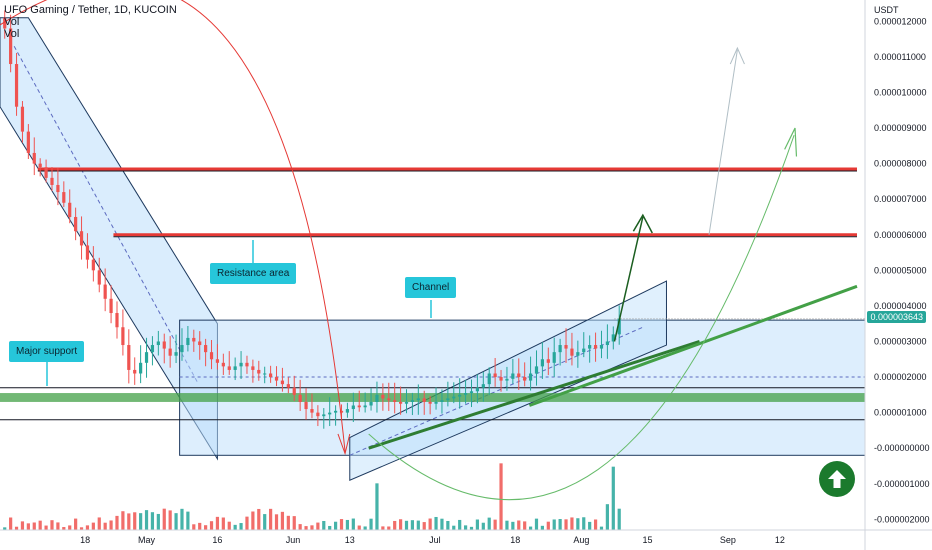 This screenshot has height=550, width=932. I want to click on y-tick-label: 0.000005000, so click(900, 270).